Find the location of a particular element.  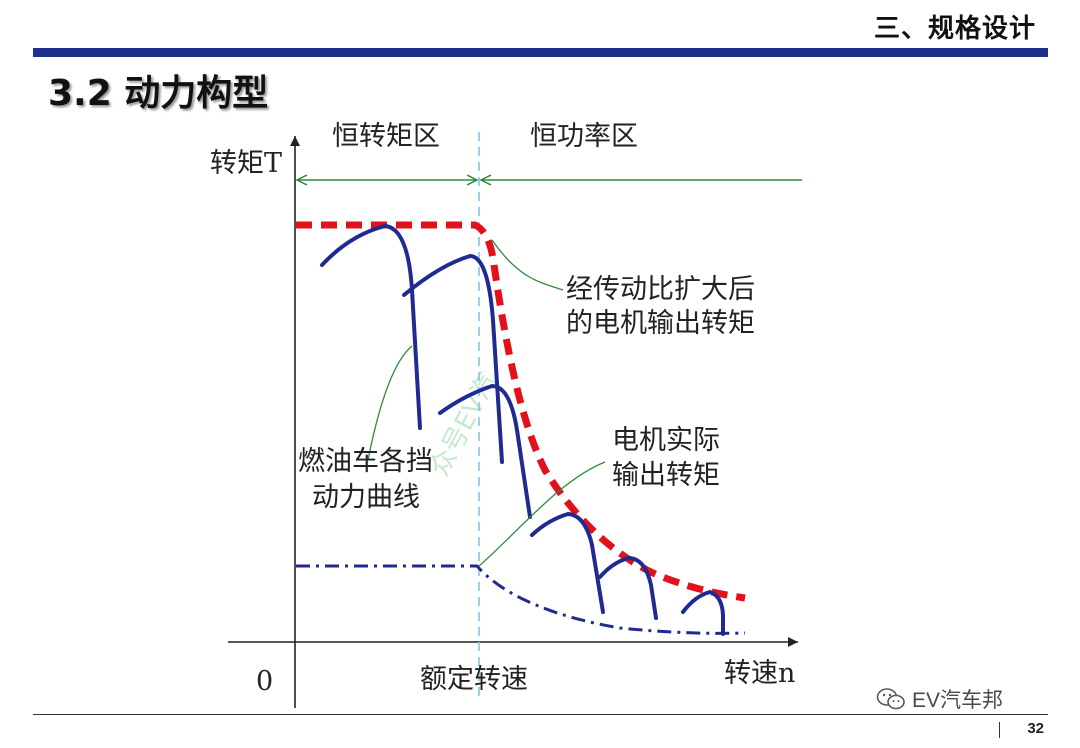

callout-expanded-torque-line2: 的电机输出转矩 is located at coordinates (660, 323).